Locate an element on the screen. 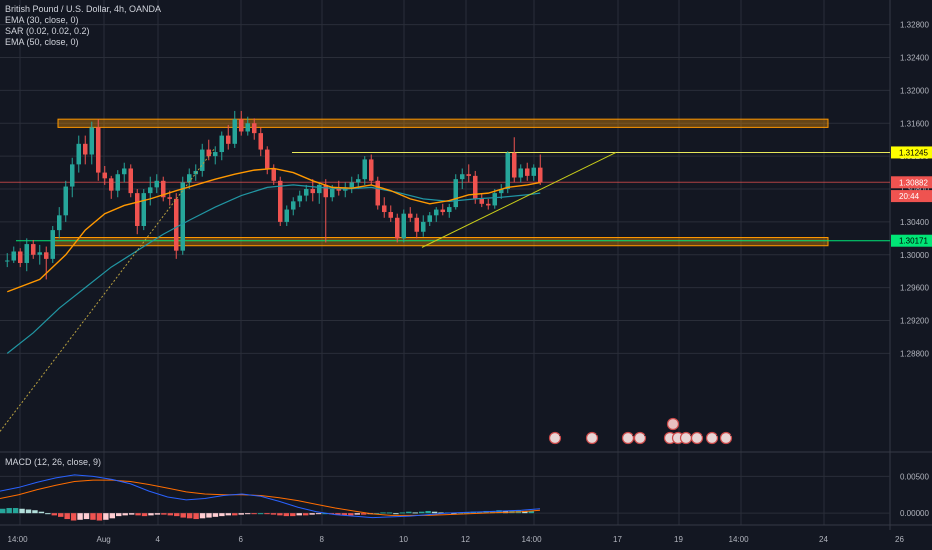 The height and width of the screenshot is (550, 932). time-tick-label: 10 is located at coordinates (403, 539).